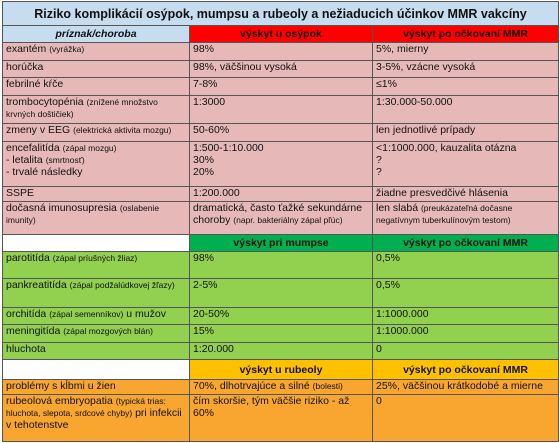 This screenshot has width=560, height=443. Describe the element at coordinates (96, 314) in the screenshot. I see `cell-line: orchitída (zápal semenníkov) u mužov` at that location.